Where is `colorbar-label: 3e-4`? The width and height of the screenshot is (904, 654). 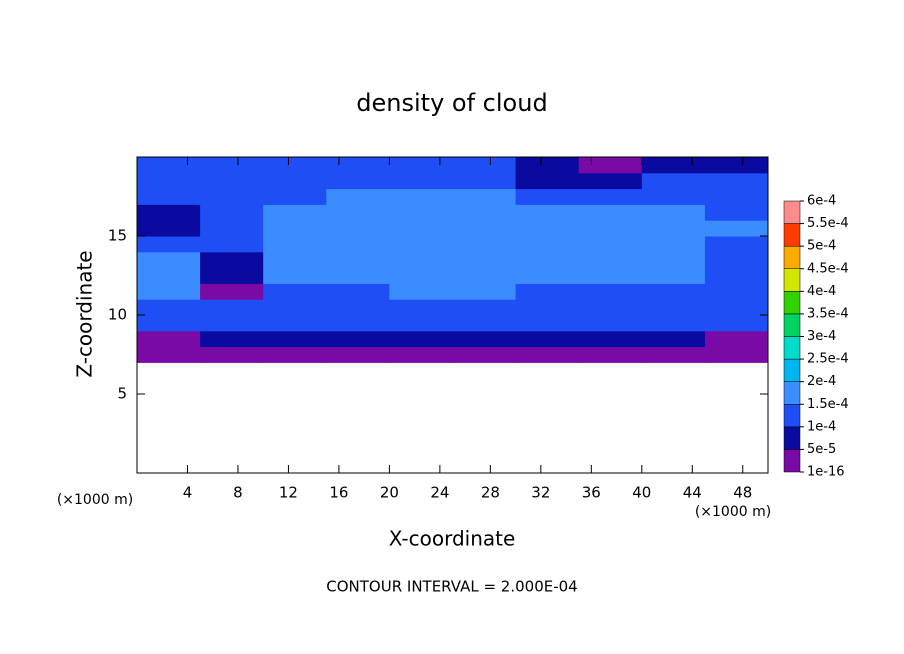
colorbar-label: 3e-4 is located at coordinates (821, 336).